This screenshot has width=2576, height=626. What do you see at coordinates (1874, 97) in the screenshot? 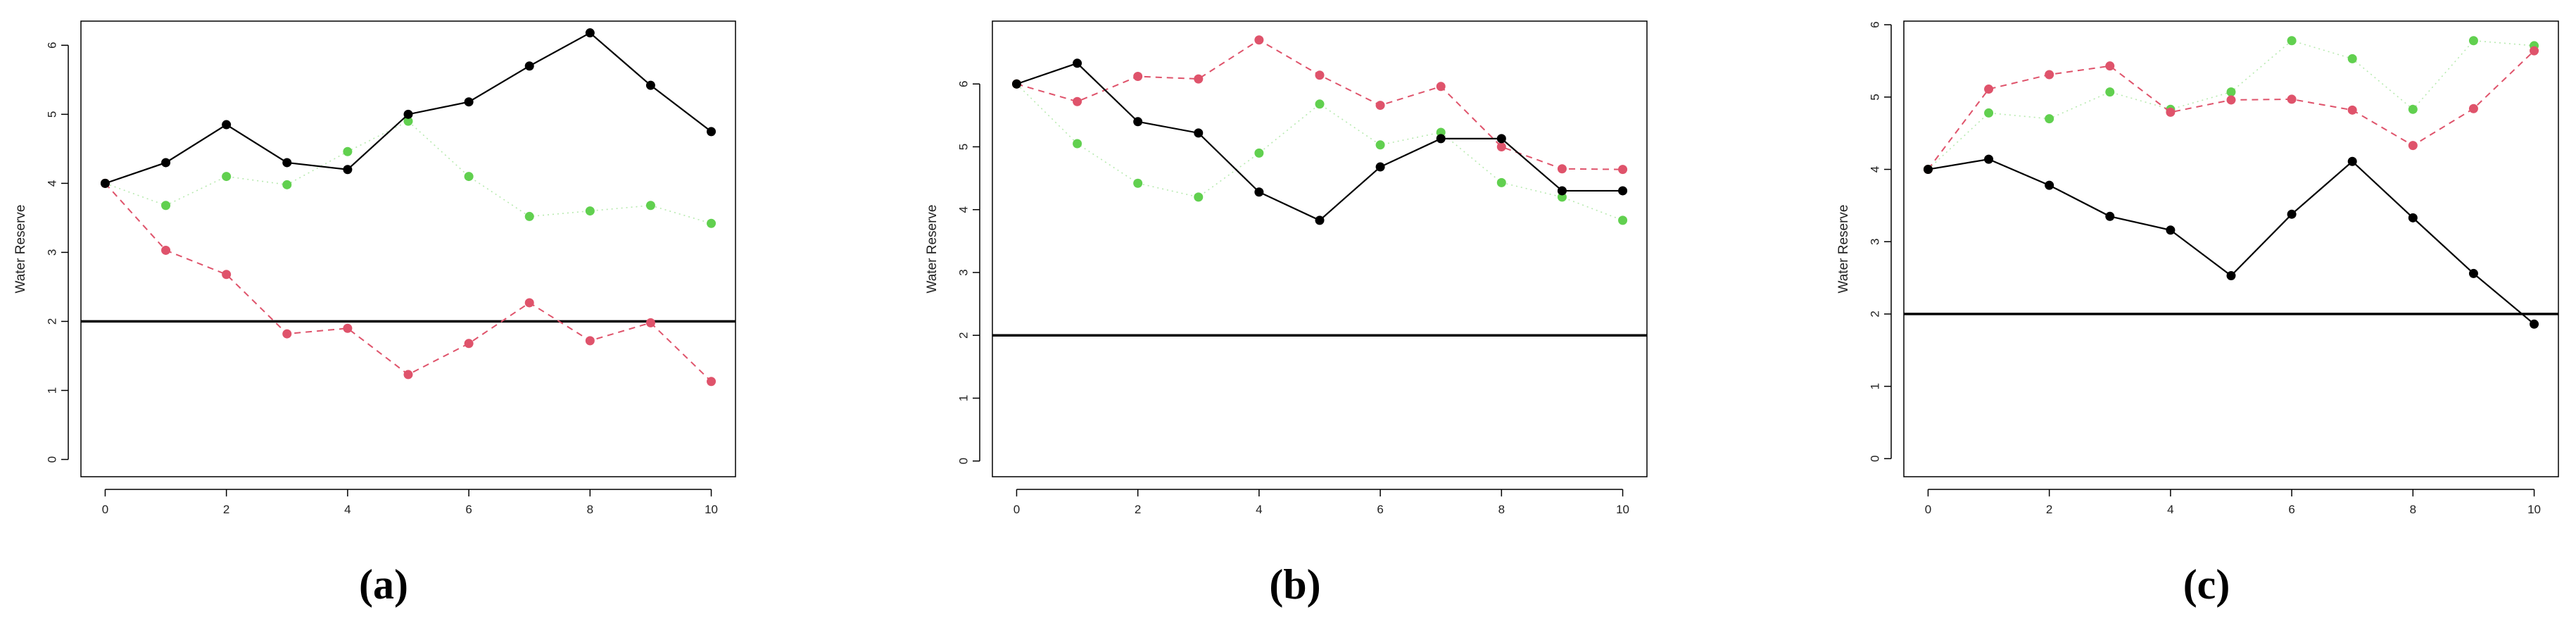
I see `y-tick-label: 5` at bounding box center [1874, 97].